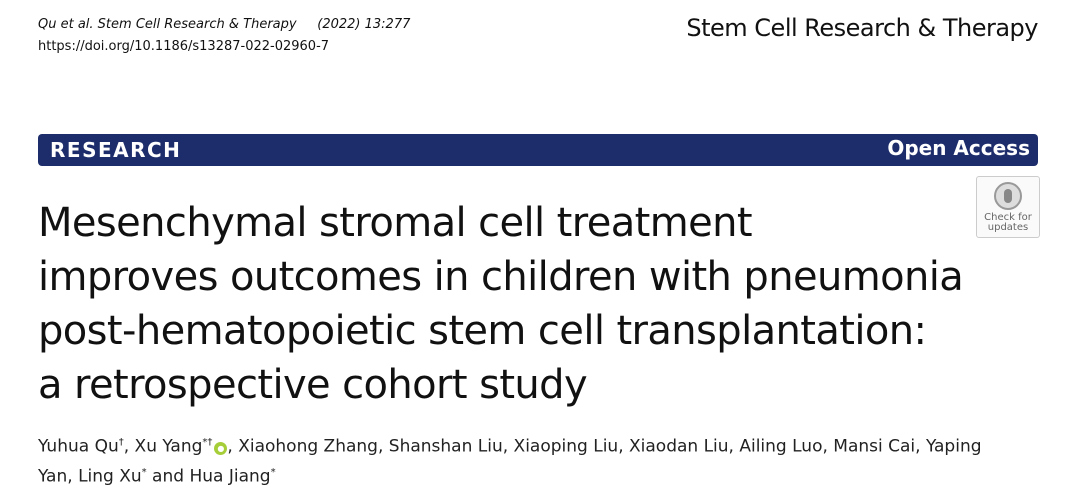 The height and width of the screenshot is (502, 1080). I want to click on title-line: a retrospective cohort study, so click(313, 385).